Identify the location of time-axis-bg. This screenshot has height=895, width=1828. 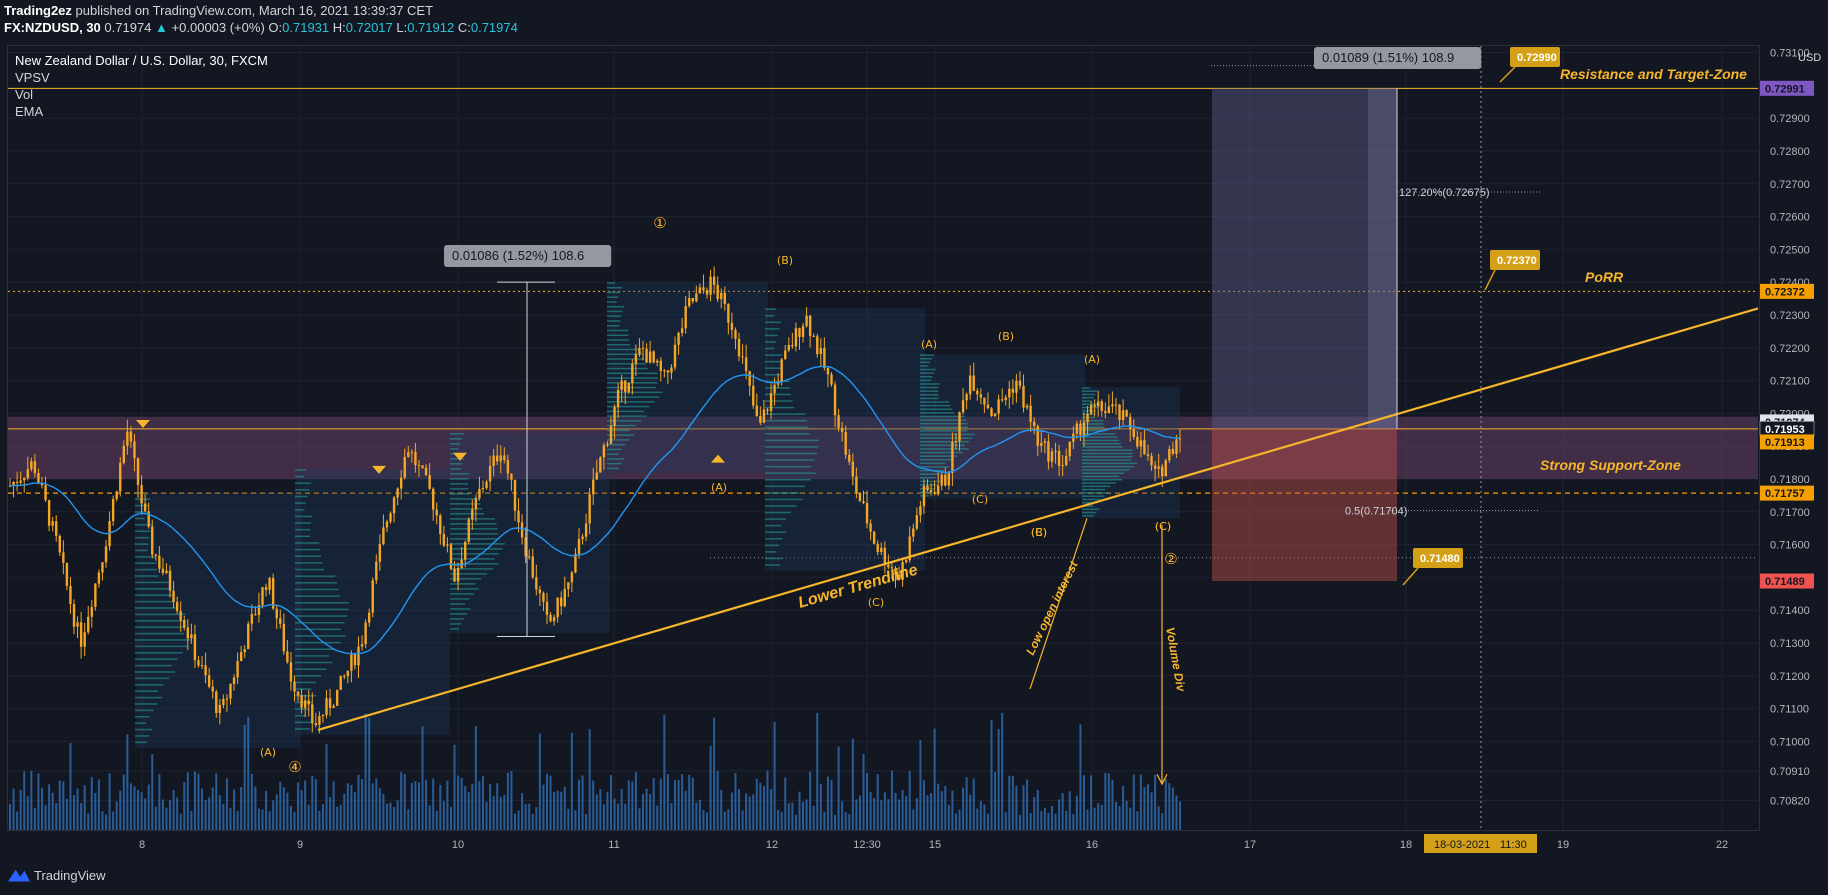
(914, 846).